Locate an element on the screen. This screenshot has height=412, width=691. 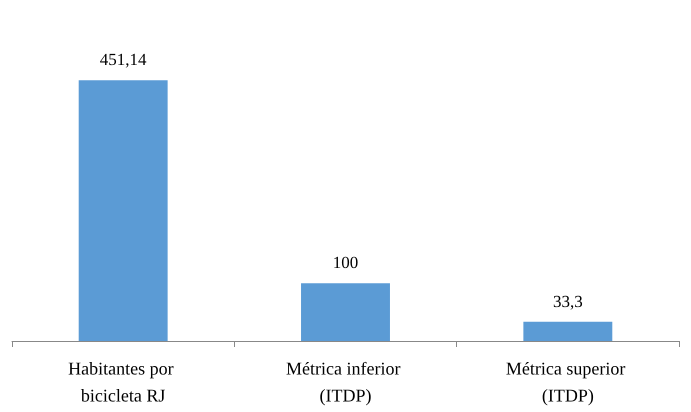
data-label: 100 is located at coordinates (345, 262).